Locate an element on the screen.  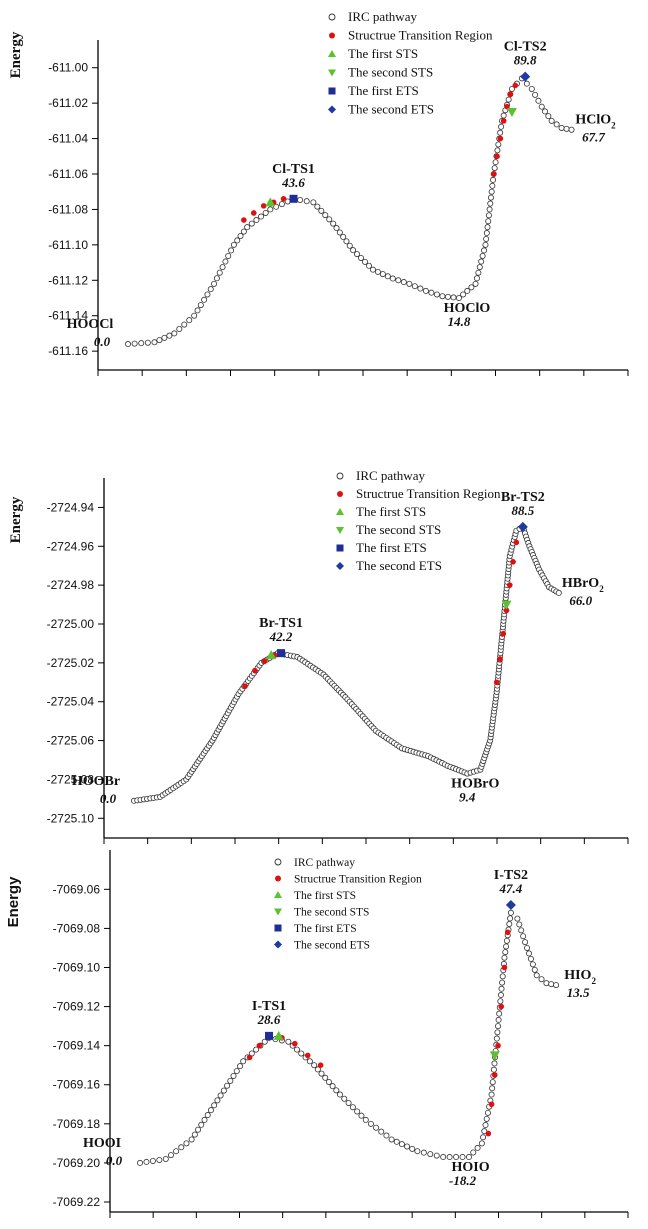
legend-item: The first ETS is located at coordinates (382, 547).